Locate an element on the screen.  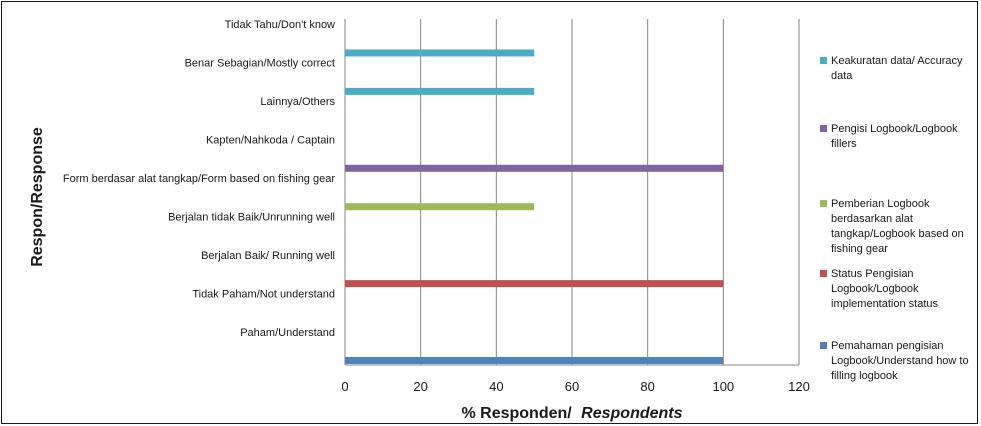
category-label: Berjalan tidak Baik/Unrunning well is located at coordinates (251, 217).